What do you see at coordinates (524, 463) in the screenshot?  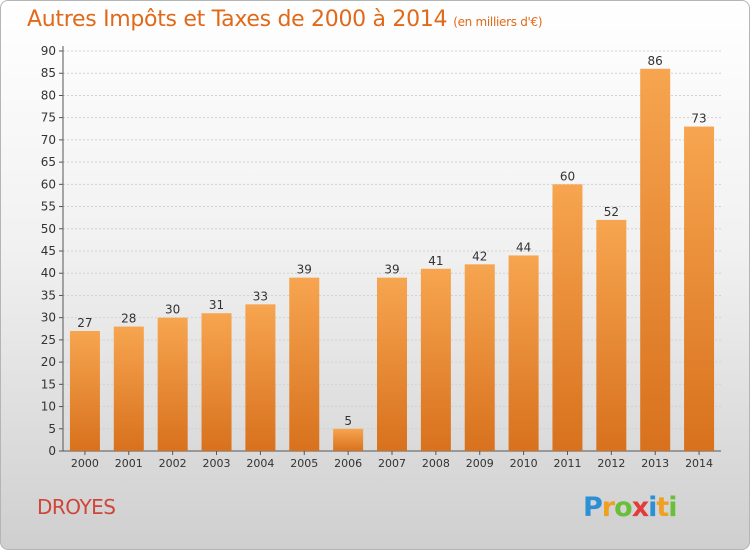 I see `x-tick-label-2010: 2010` at bounding box center [524, 463].